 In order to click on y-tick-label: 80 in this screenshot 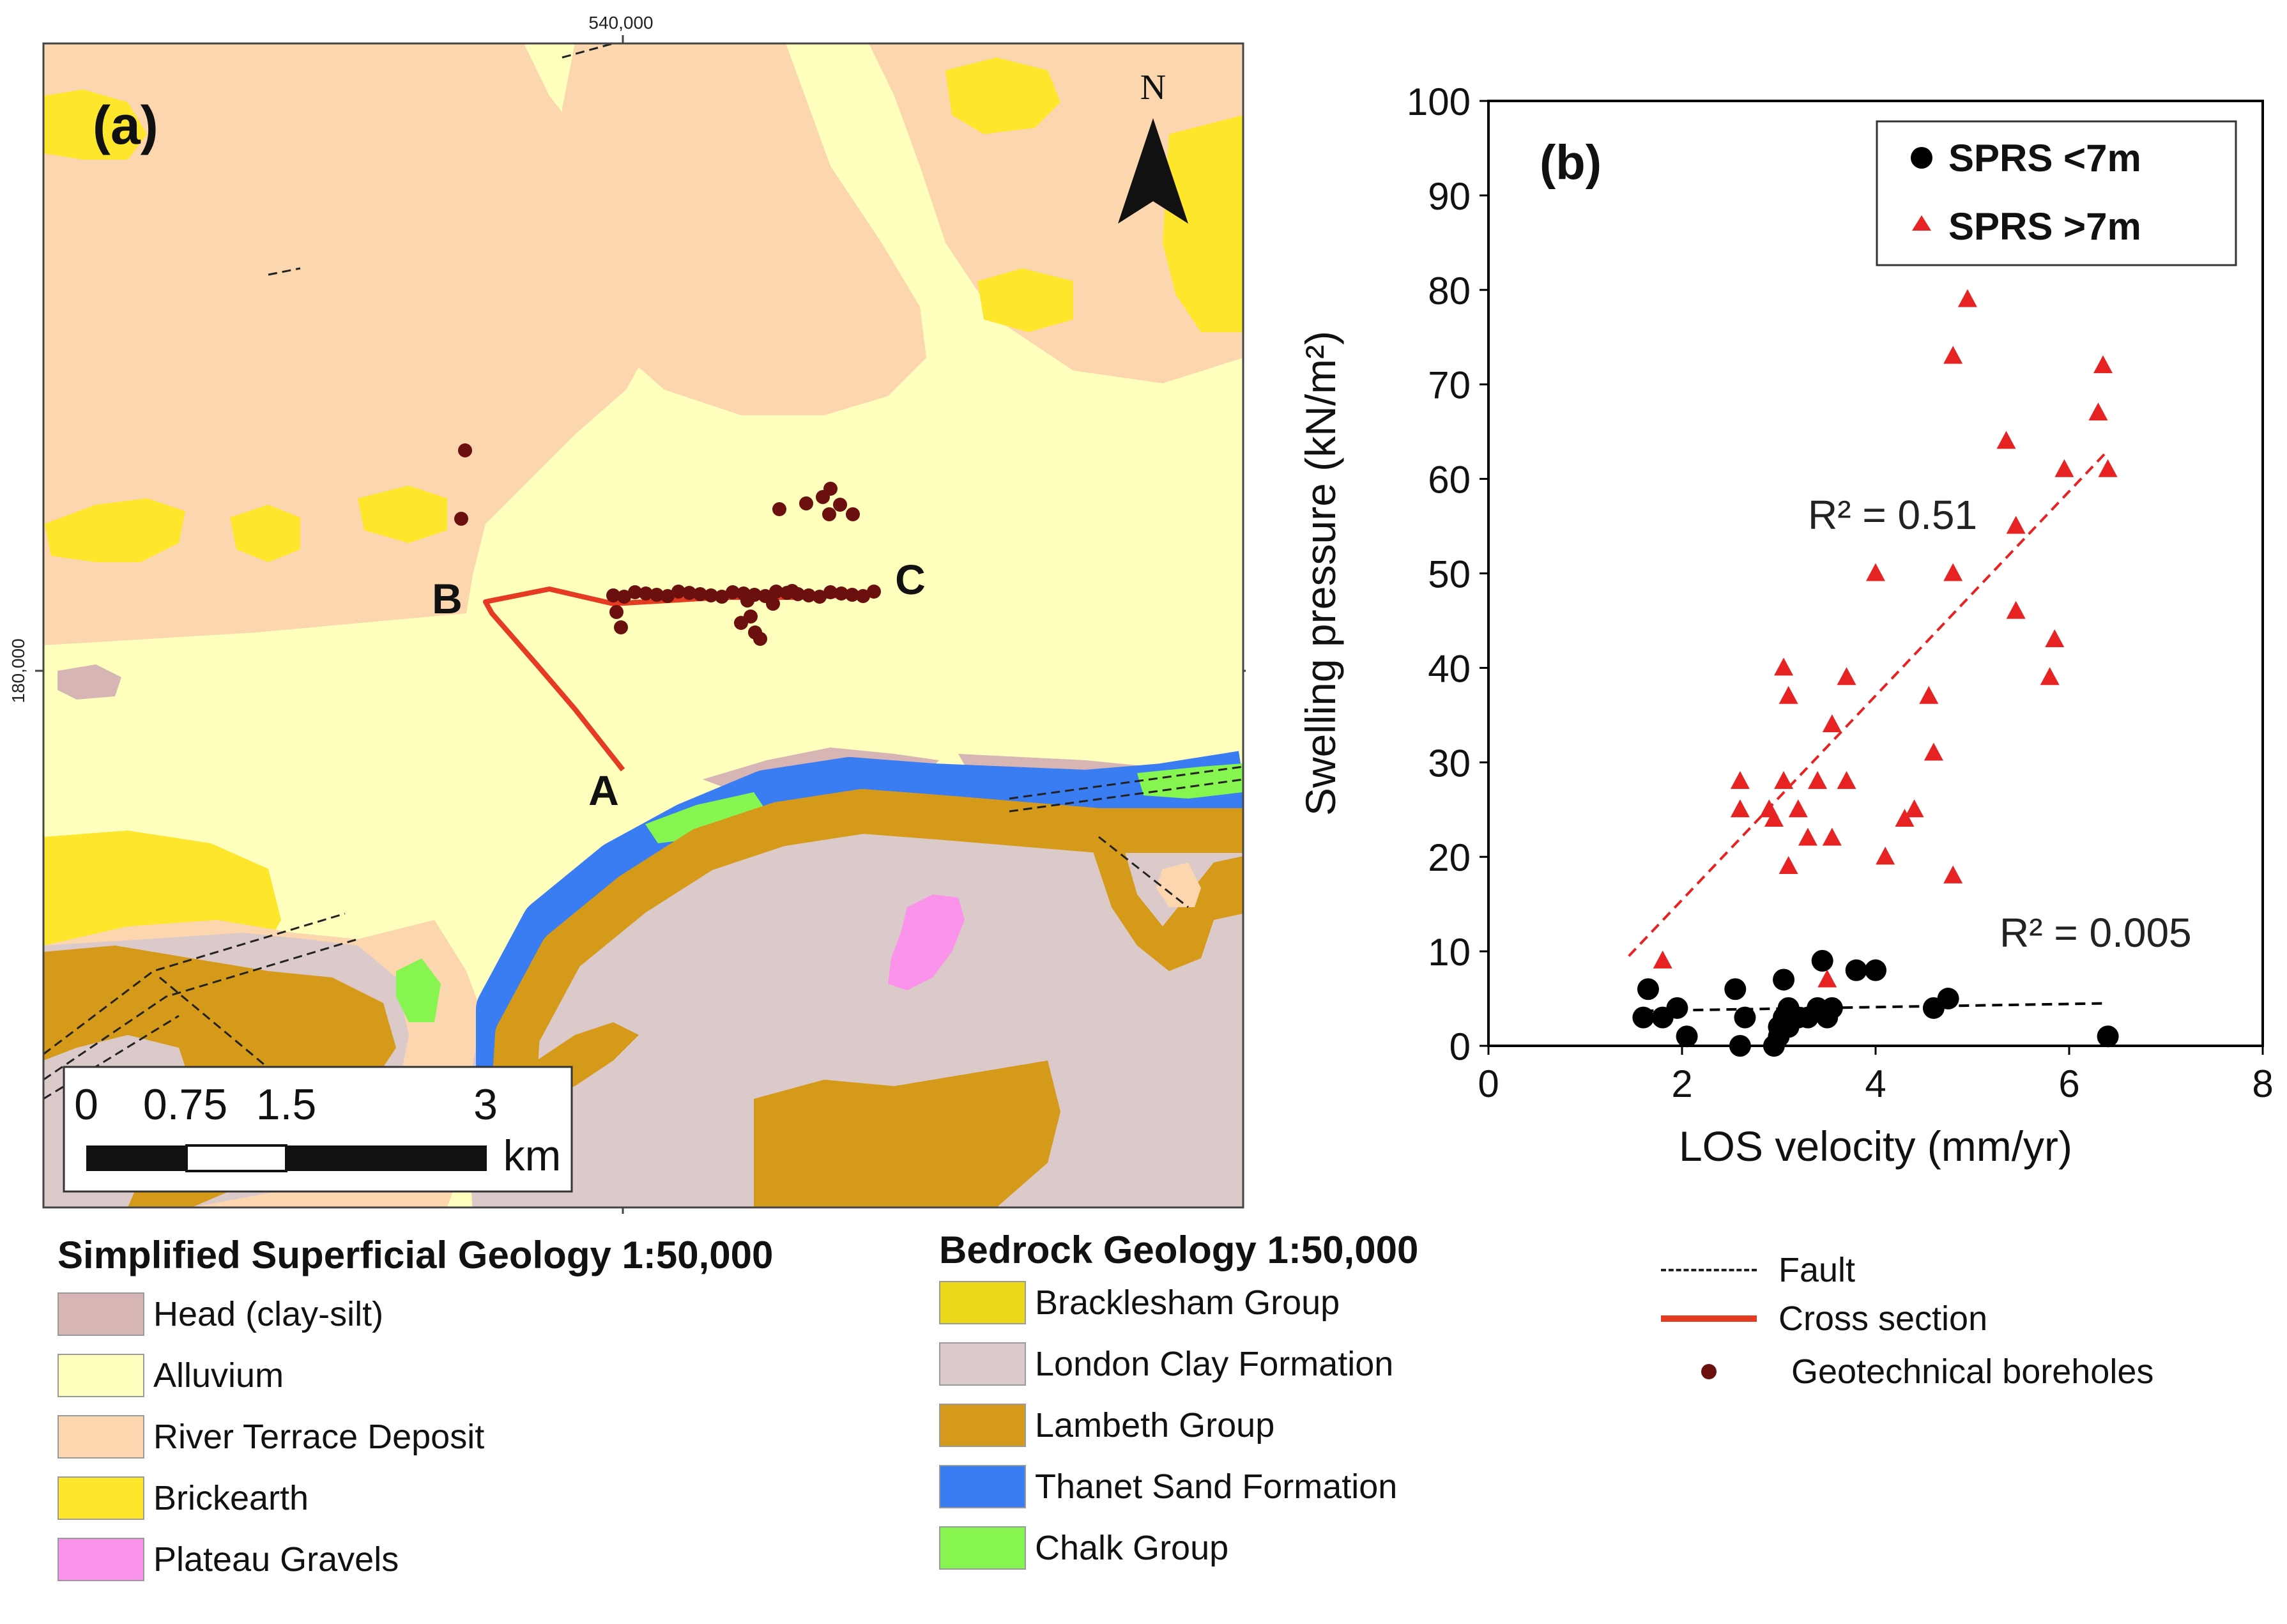, I will do `click(1450, 291)`.